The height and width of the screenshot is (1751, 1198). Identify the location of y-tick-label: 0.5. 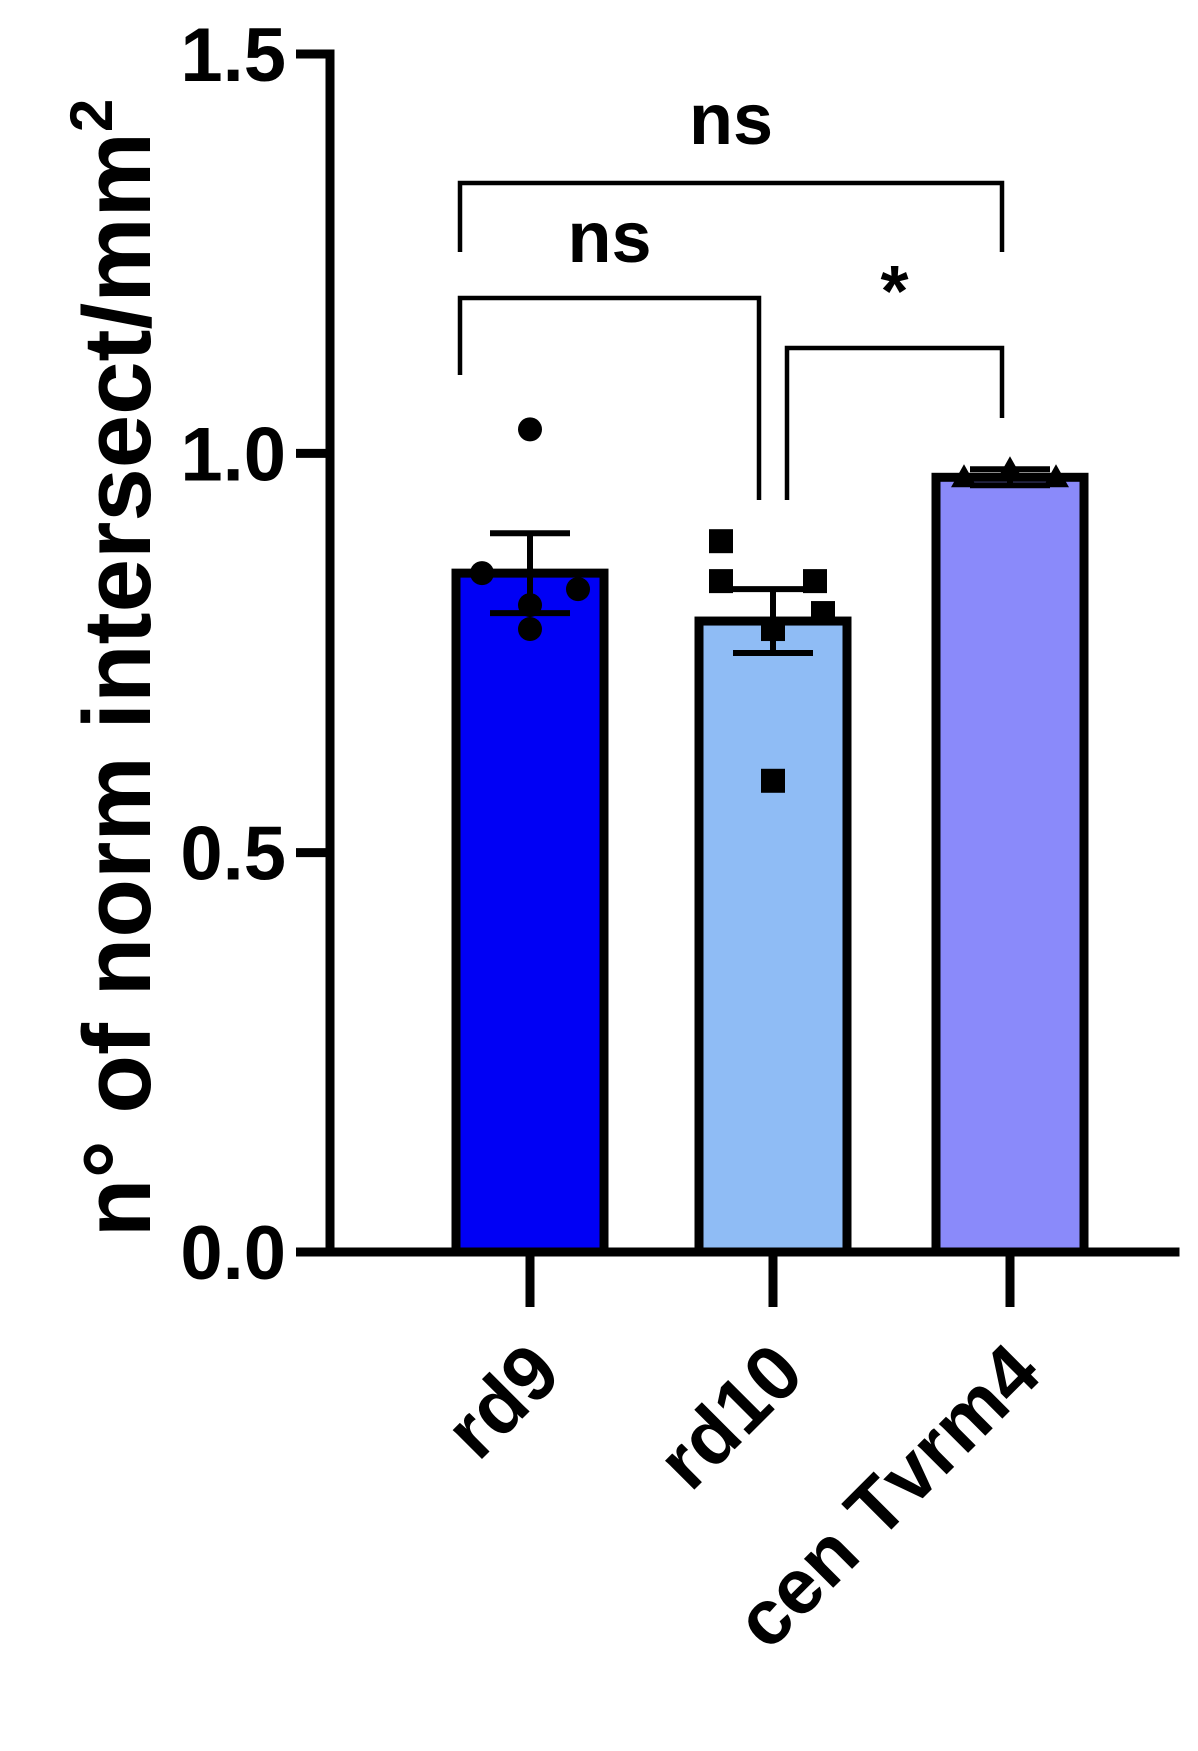
(233, 854).